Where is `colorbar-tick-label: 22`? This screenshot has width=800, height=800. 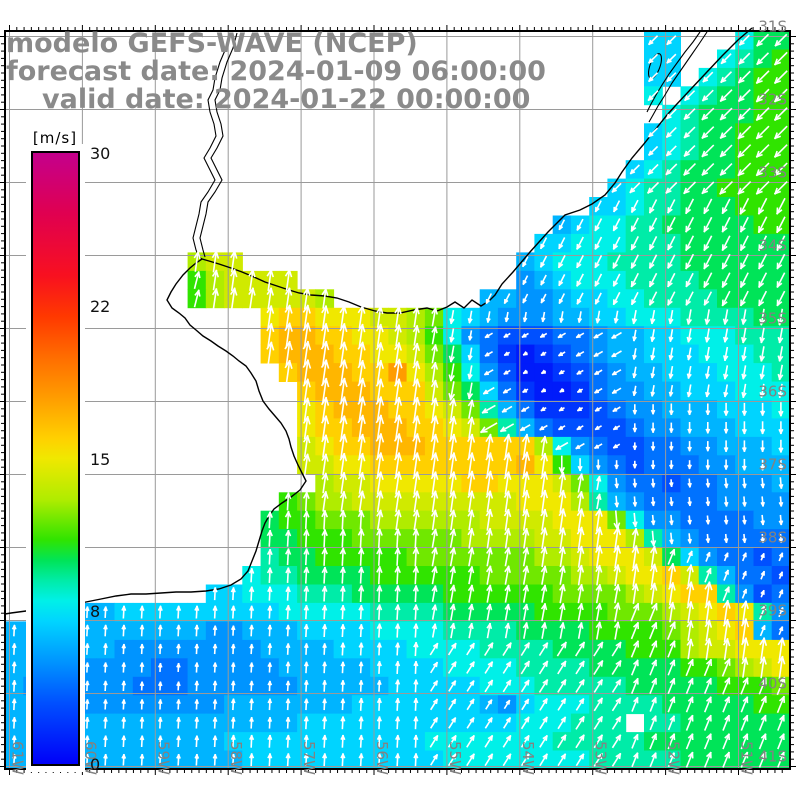
colorbar-tick-label: 22 is located at coordinates (100, 306).